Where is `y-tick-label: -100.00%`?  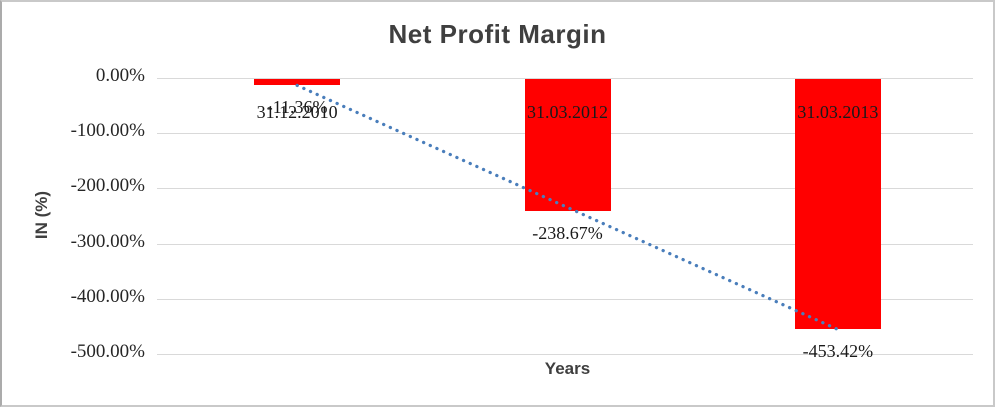
y-tick-label: -100.00% is located at coordinates (107, 131).